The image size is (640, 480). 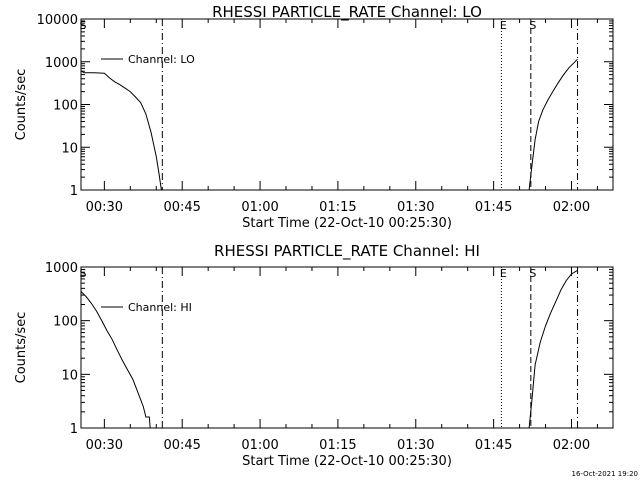 I want to click on footer-timestamp: 16-Oct-2021 19:20, so click(x=605, y=474).